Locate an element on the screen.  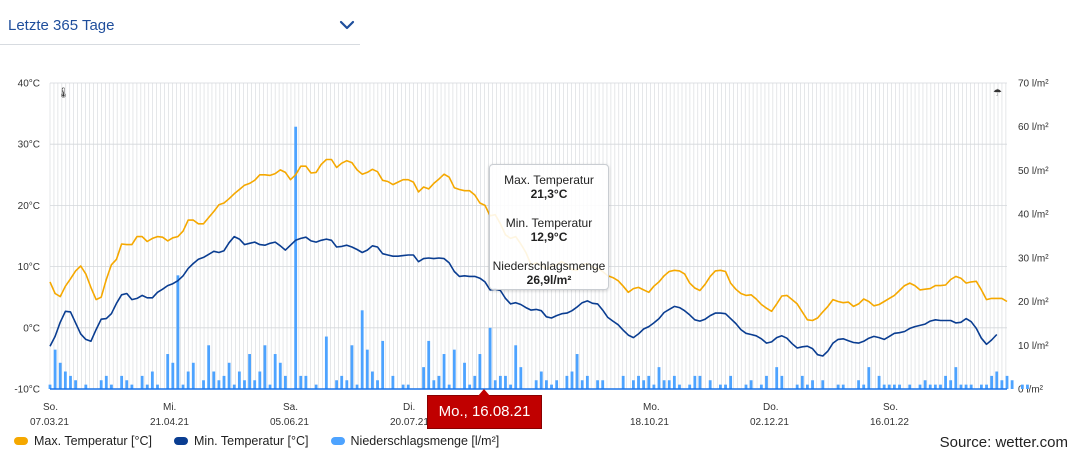
right-axis-tick-label: 70 l/m² is located at coordinates (1033, 84).